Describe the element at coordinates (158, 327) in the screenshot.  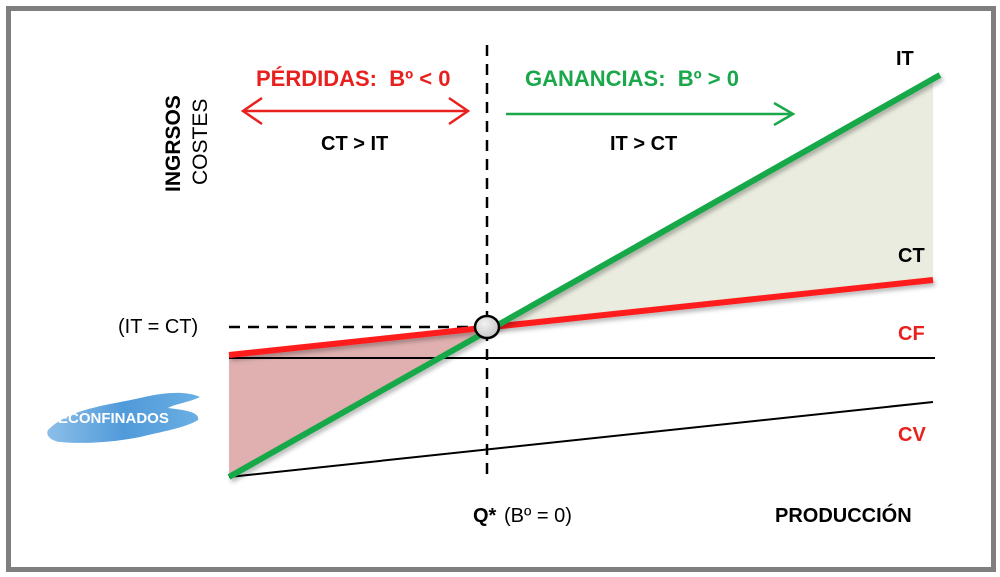
I see `equilibrium-label: (IT = CT)` at that location.